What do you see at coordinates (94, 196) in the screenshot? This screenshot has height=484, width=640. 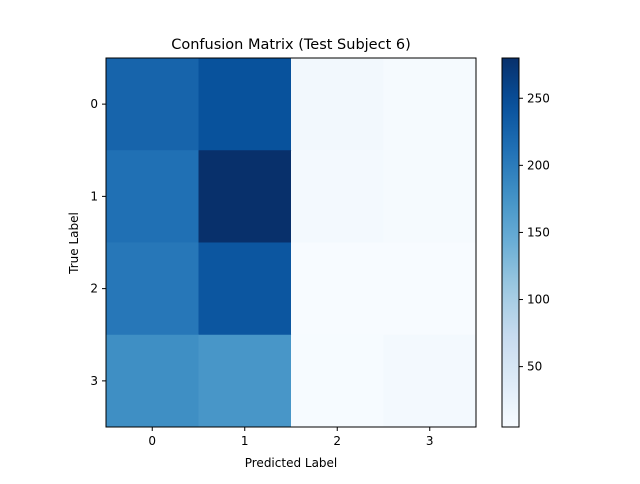 I see `y-tick-label: 1` at bounding box center [94, 196].